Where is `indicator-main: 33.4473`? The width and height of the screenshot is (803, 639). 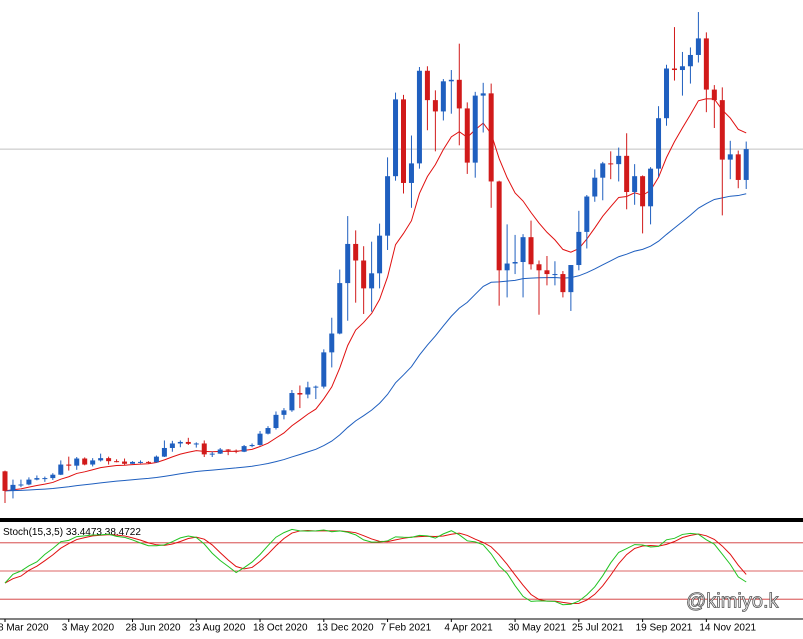
indicator-main: 33.4473 is located at coordinates (84, 532).